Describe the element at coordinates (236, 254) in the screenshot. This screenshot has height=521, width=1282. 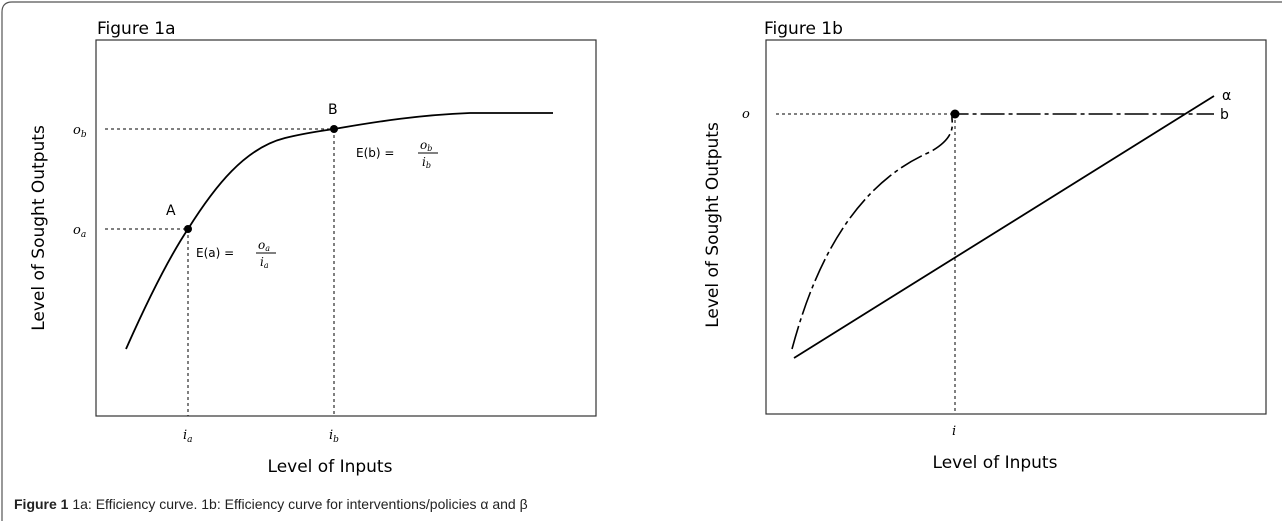
I see `equation-e-a: E(a) = oa ia` at that location.